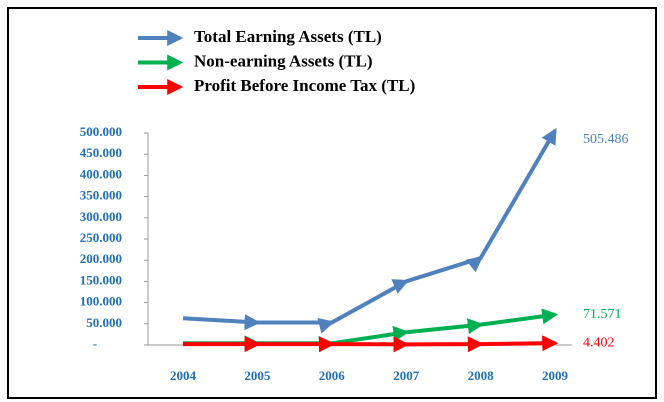 The image size is (664, 402). Describe the element at coordinates (602, 314) in the screenshot. I see `data-label: 71.571` at that location.